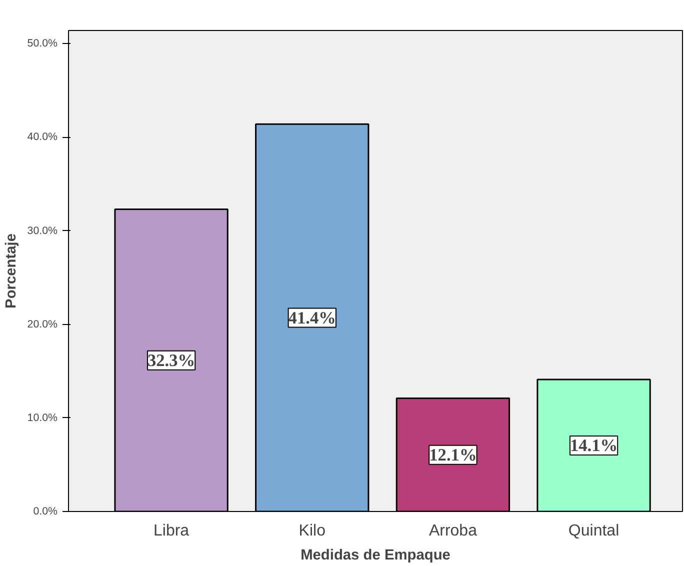 Image resolution: width=684 pixels, height=566 pixels. I want to click on x-tick-label: Kilo, so click(312, 531).